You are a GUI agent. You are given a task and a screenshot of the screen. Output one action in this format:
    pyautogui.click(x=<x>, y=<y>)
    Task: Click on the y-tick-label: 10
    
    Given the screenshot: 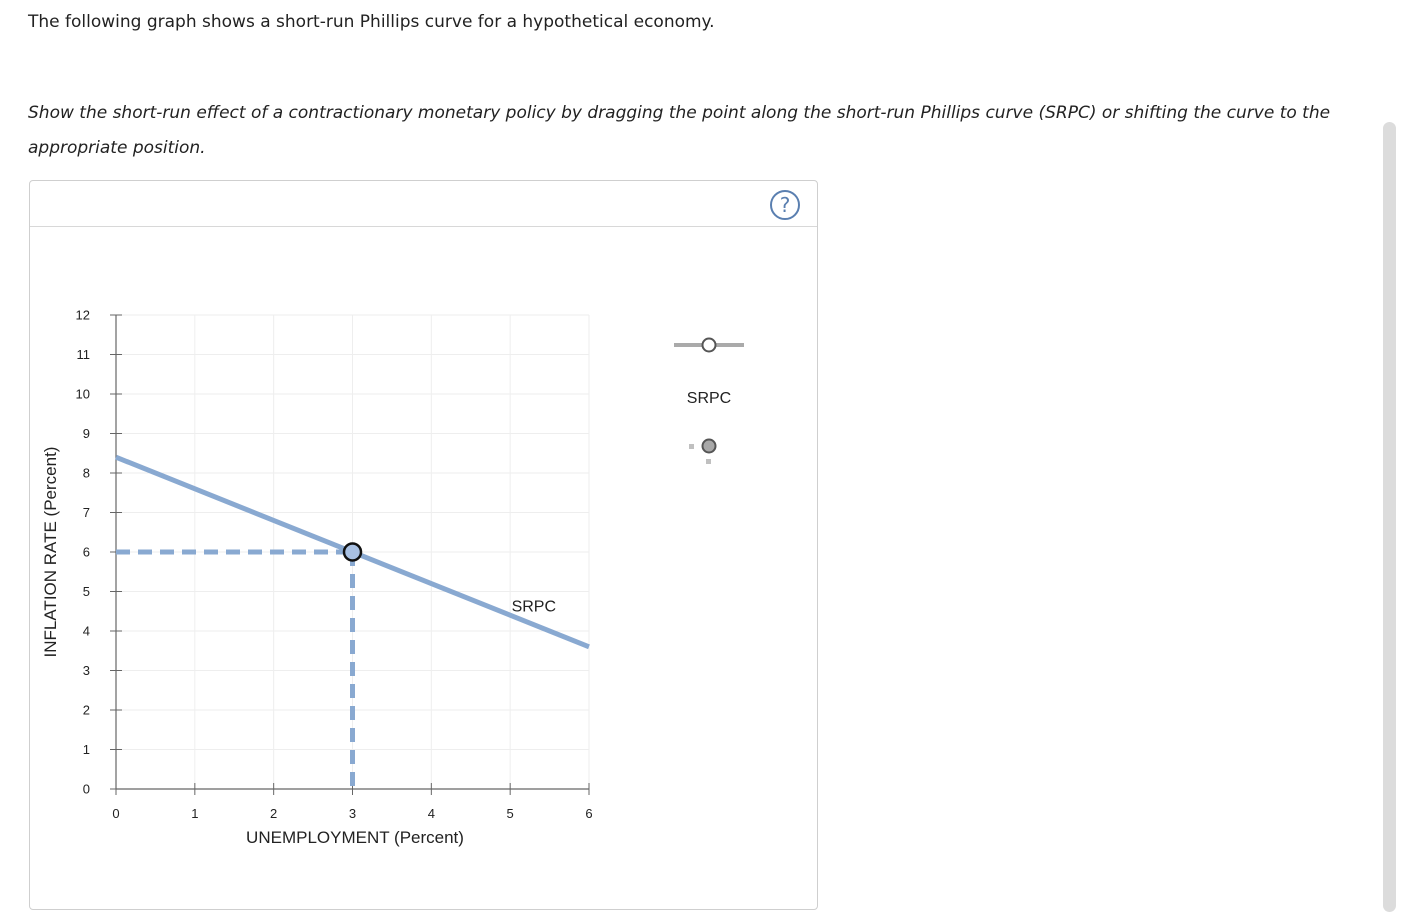 What is the action you would take?
    pyautogui.click(x=83, y=394)
    